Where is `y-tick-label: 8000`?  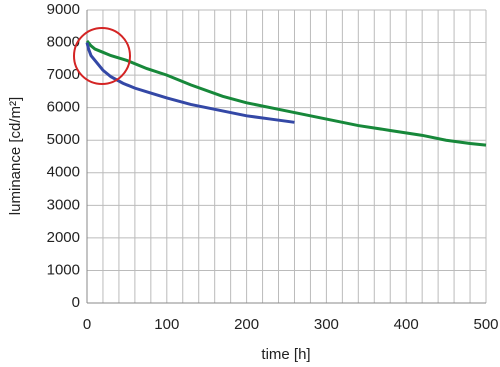 y-tick-label: 8000 is located at coordinates (63, 42).